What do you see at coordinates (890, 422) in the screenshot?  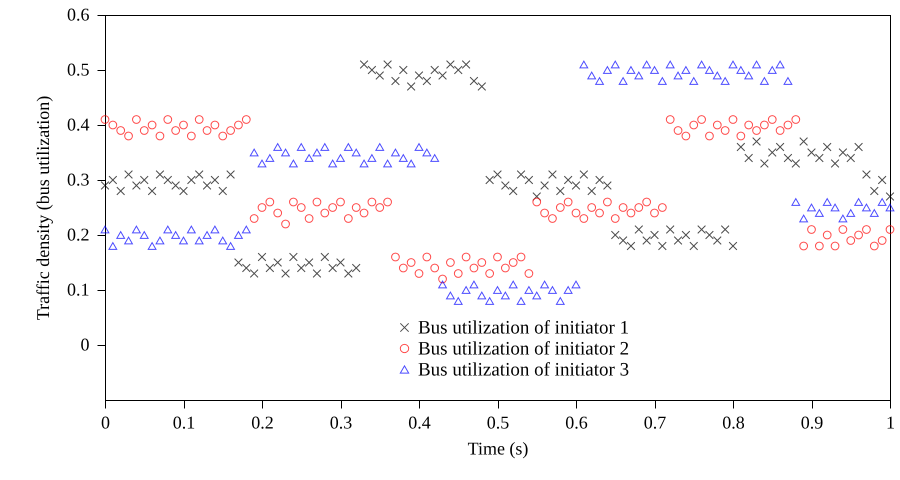 I see `x-tick-label: 1` at bounding box center [890, 422].